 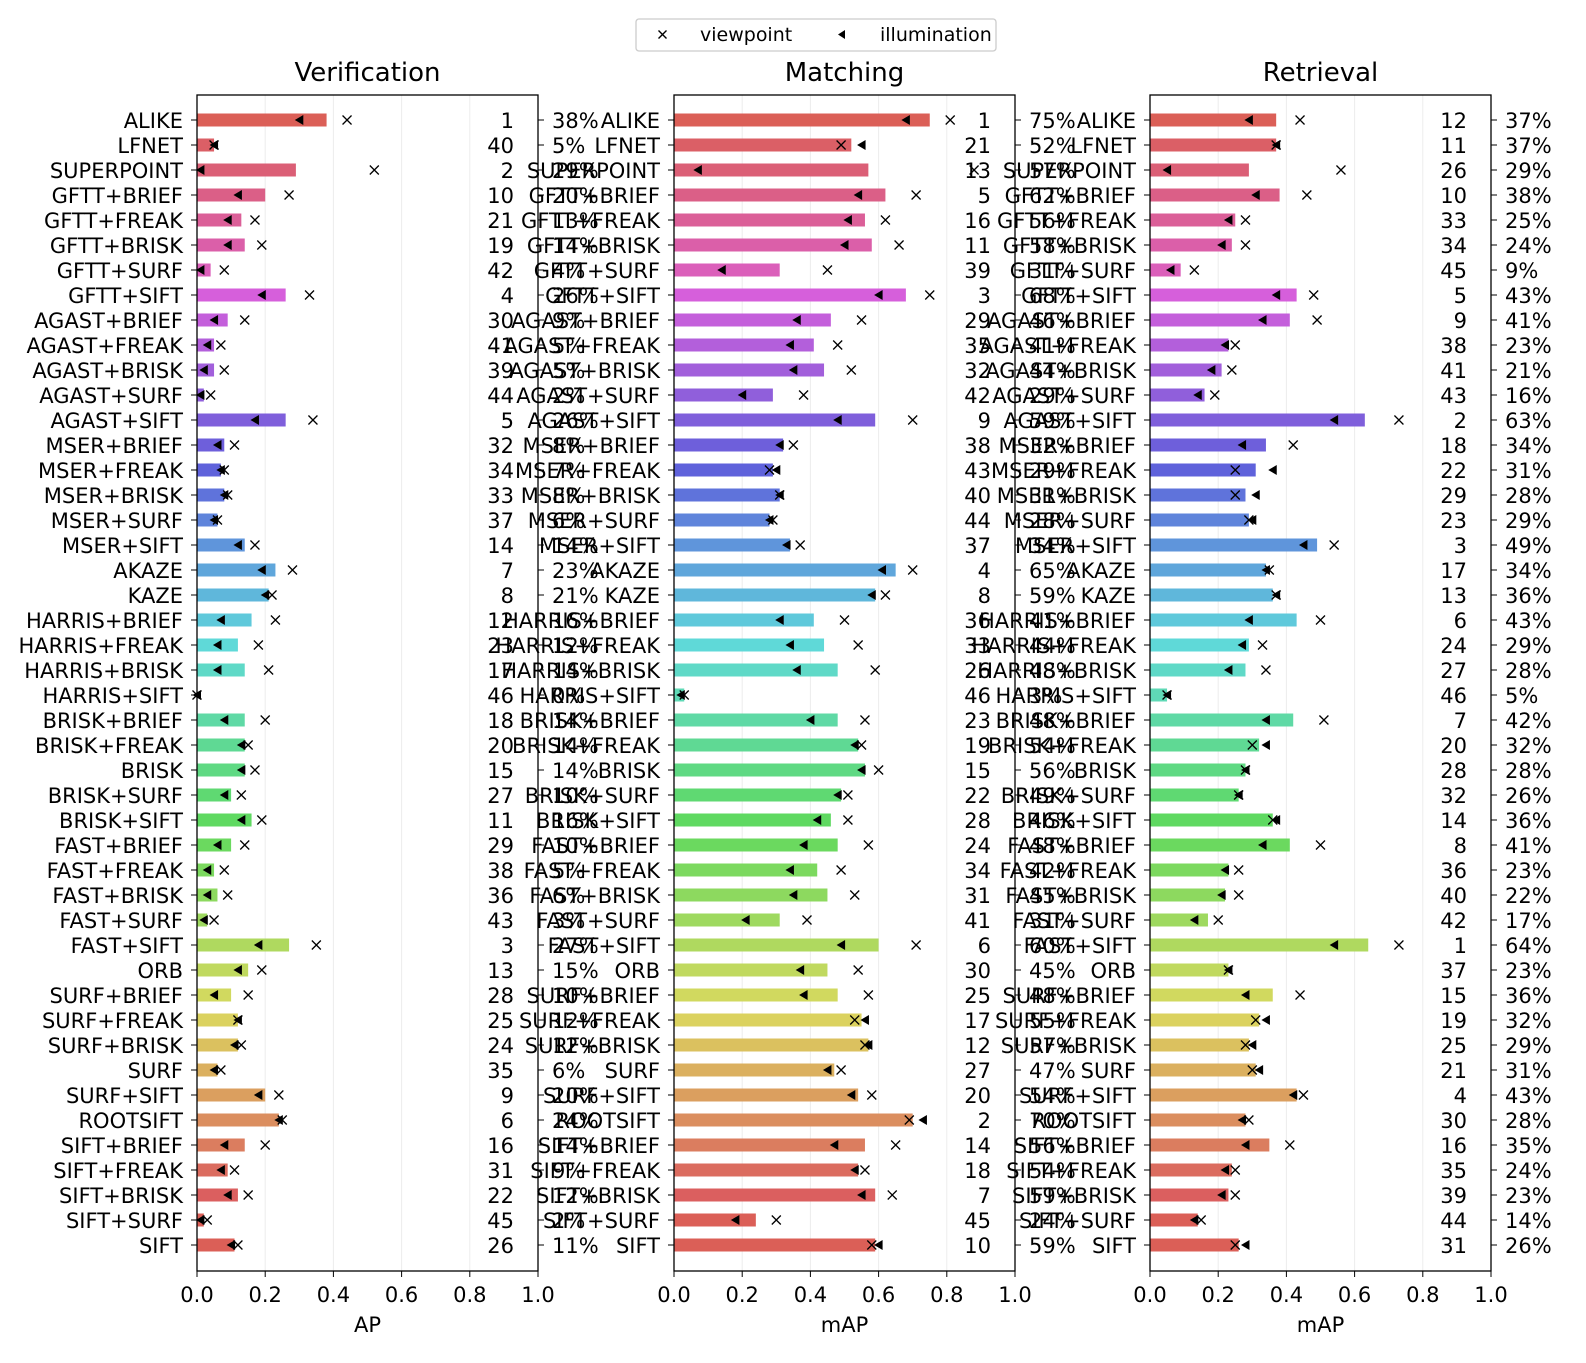 What do you see at coordinates (117, 246) in the screenshot?
I see `verification-ytick-label-gftt-brisk: GFTT+BRISK` at bounding box center [117, 246].